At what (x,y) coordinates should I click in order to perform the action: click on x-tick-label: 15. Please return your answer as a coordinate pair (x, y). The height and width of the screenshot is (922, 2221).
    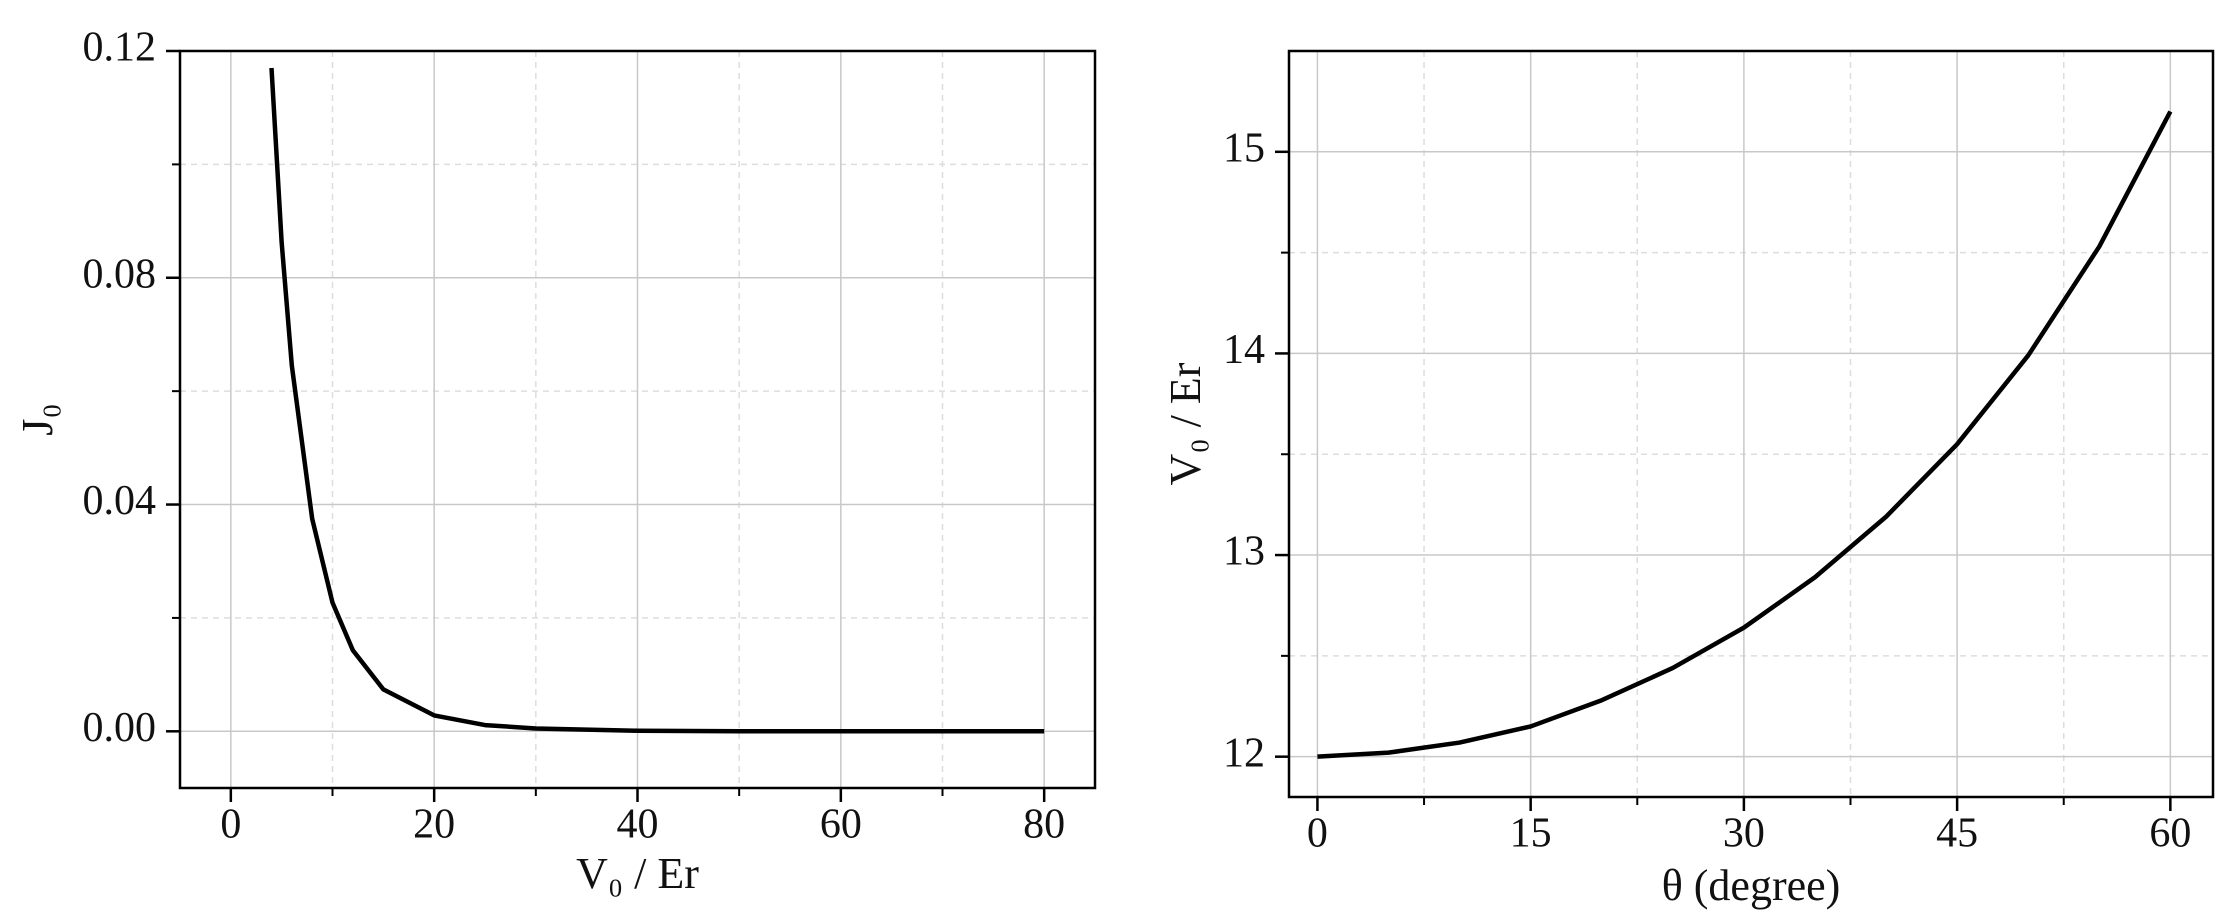
    Looking at the image, I should click on (1531, 834).